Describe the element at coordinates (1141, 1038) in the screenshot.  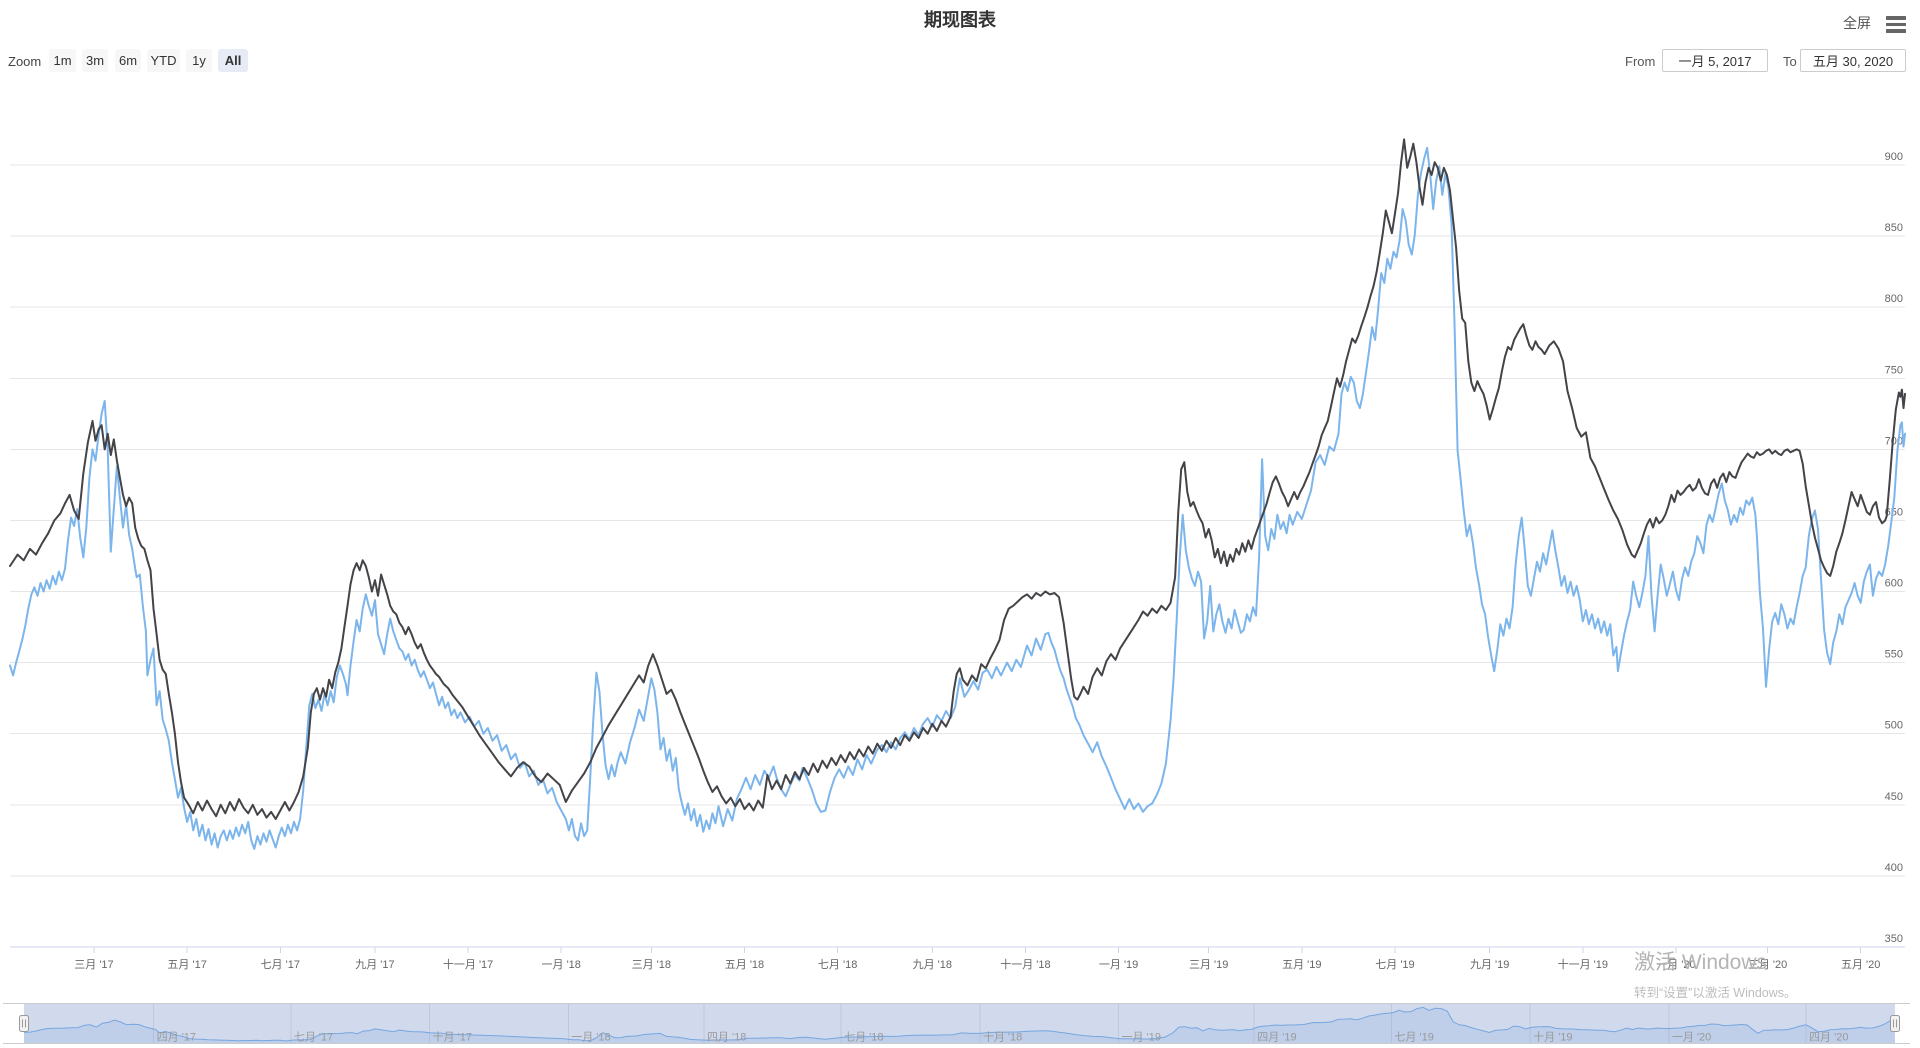
I see `navigator-axis-label: 一月 '19` at that location.